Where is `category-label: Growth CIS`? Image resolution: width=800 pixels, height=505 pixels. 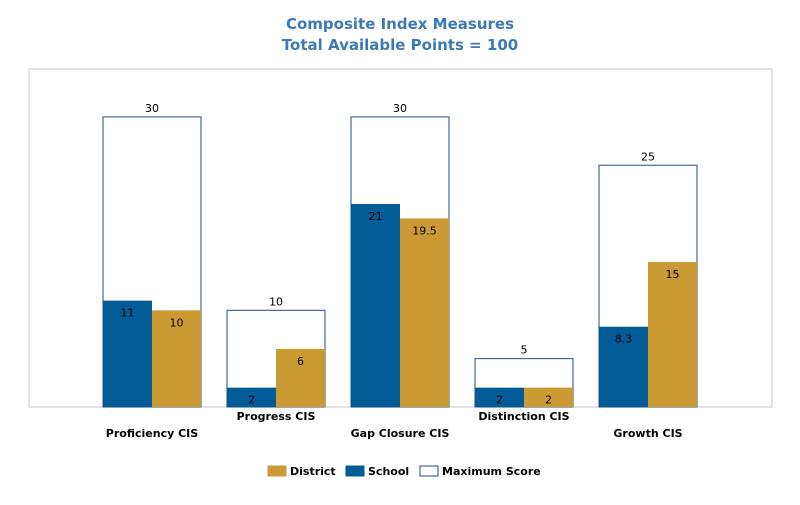
category-label: Growth CIS is located at coordinates (647, 433).